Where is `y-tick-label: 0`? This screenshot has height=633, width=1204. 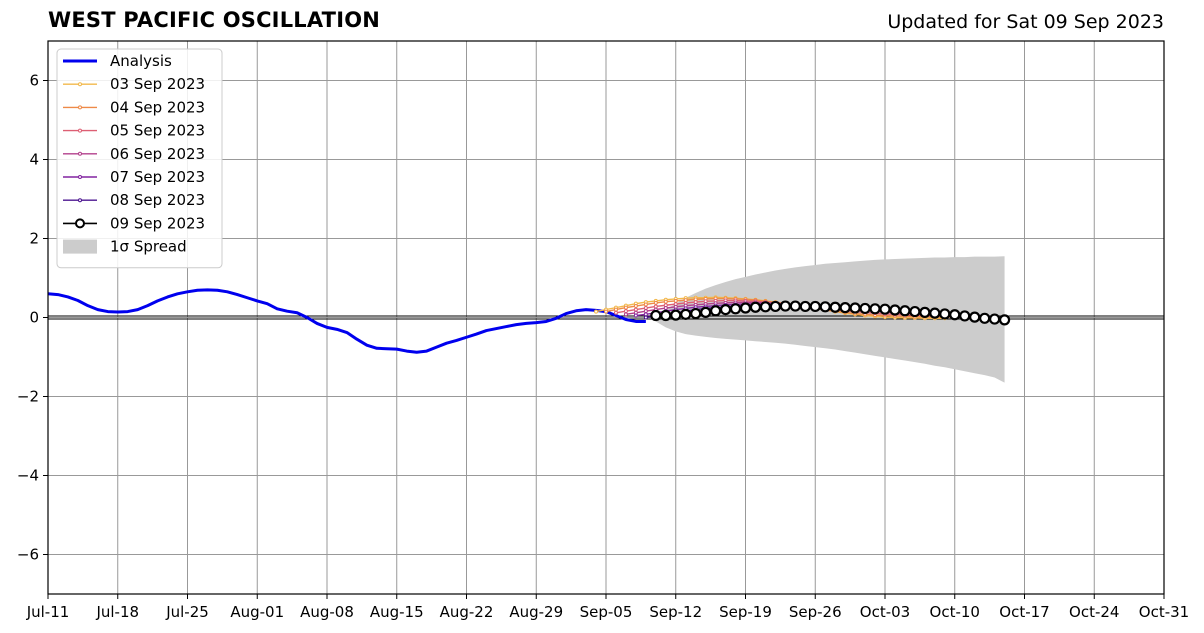
y-tick-label: 0 is located at coordinates (34, 318).